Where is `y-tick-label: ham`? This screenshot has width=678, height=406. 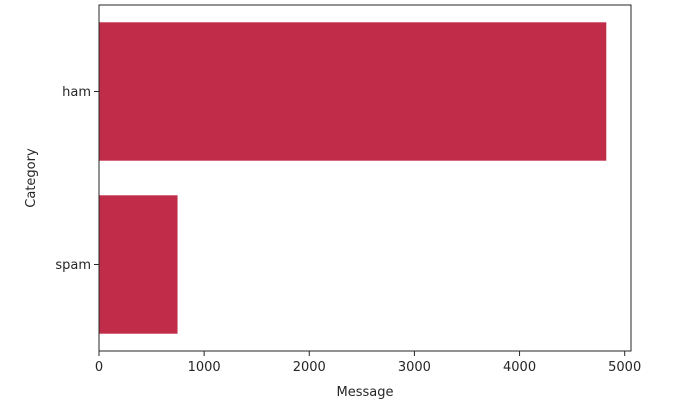
y-tick-label: ham is located at coordinates (76, 92).